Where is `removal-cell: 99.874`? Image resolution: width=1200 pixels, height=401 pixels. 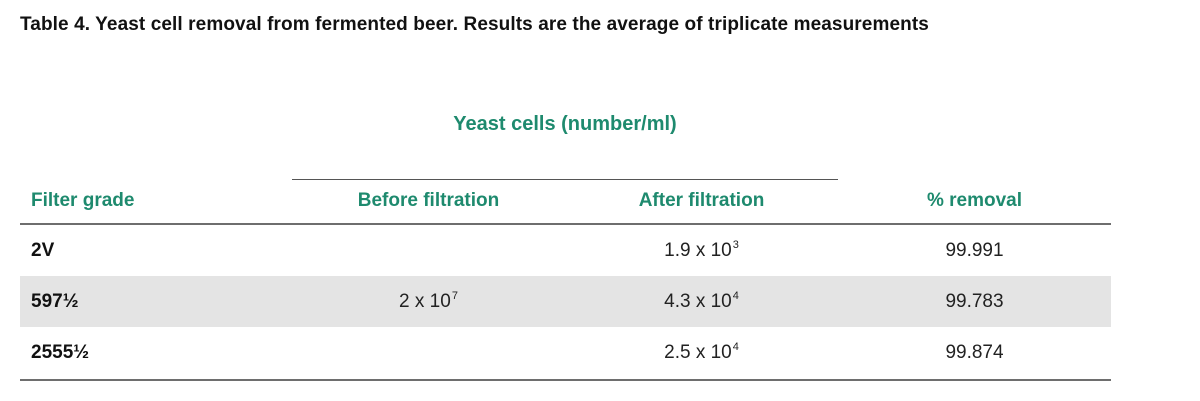 removal-cell: 99.874 is located at coordinates (974, 352).